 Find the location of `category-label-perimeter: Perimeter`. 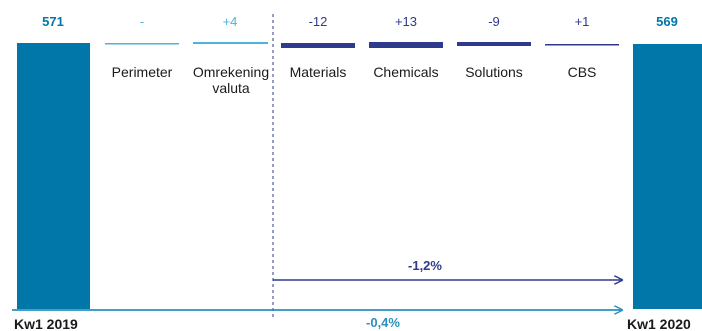

category-label-perimeter: Perimeter is located at coordinates (142, 72).